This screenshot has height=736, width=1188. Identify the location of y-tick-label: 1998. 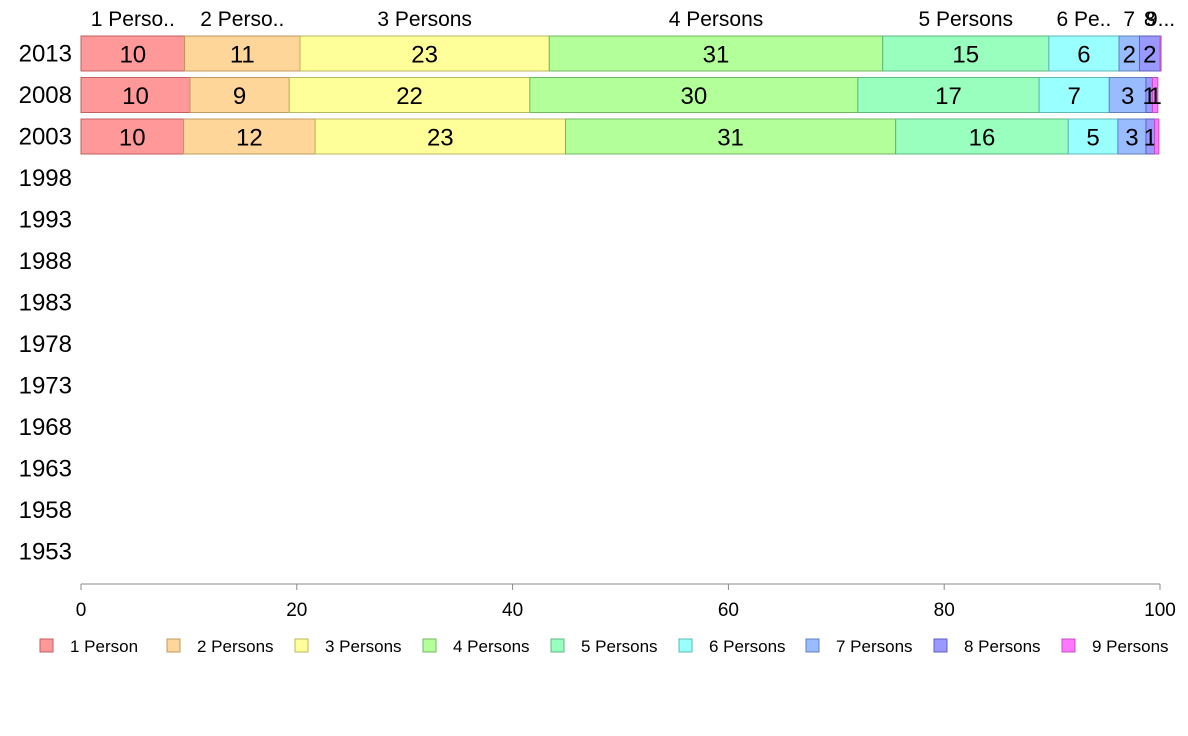
(45, 178).